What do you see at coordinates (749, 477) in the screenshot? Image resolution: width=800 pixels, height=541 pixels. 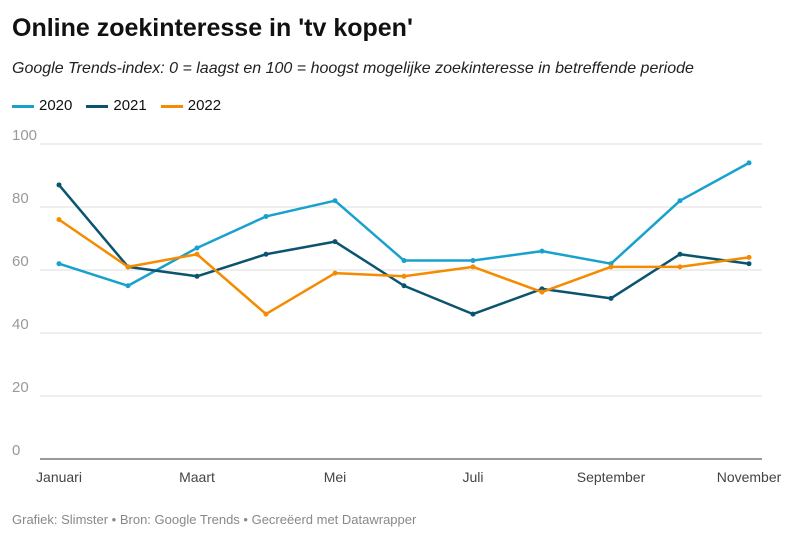 I see `x-tick-label: November` at bounding box center [749, 477].